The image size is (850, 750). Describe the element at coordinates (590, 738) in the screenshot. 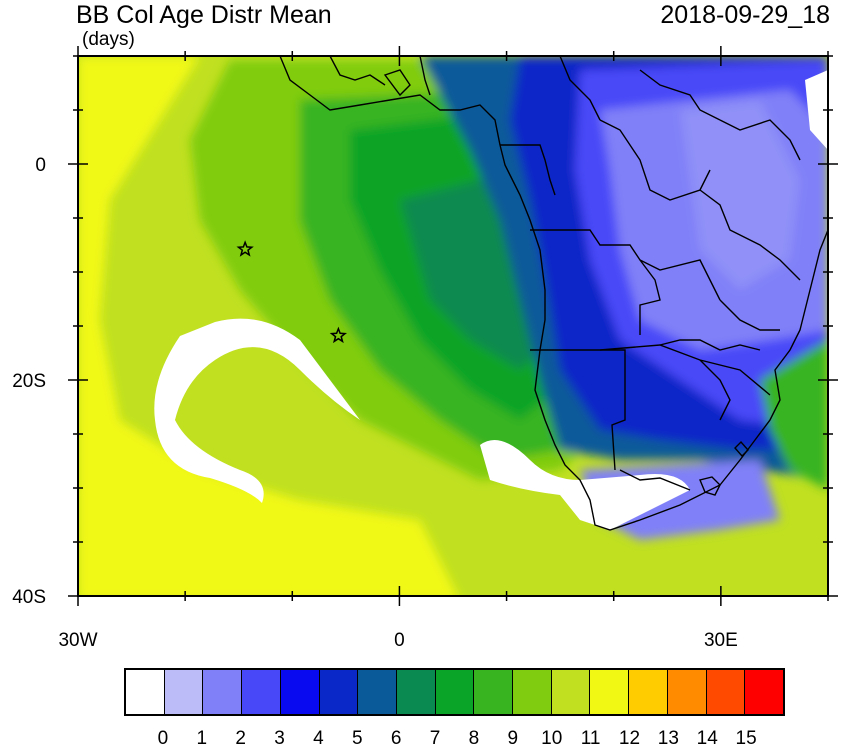

I see `colorbar-label: 11` at that location.